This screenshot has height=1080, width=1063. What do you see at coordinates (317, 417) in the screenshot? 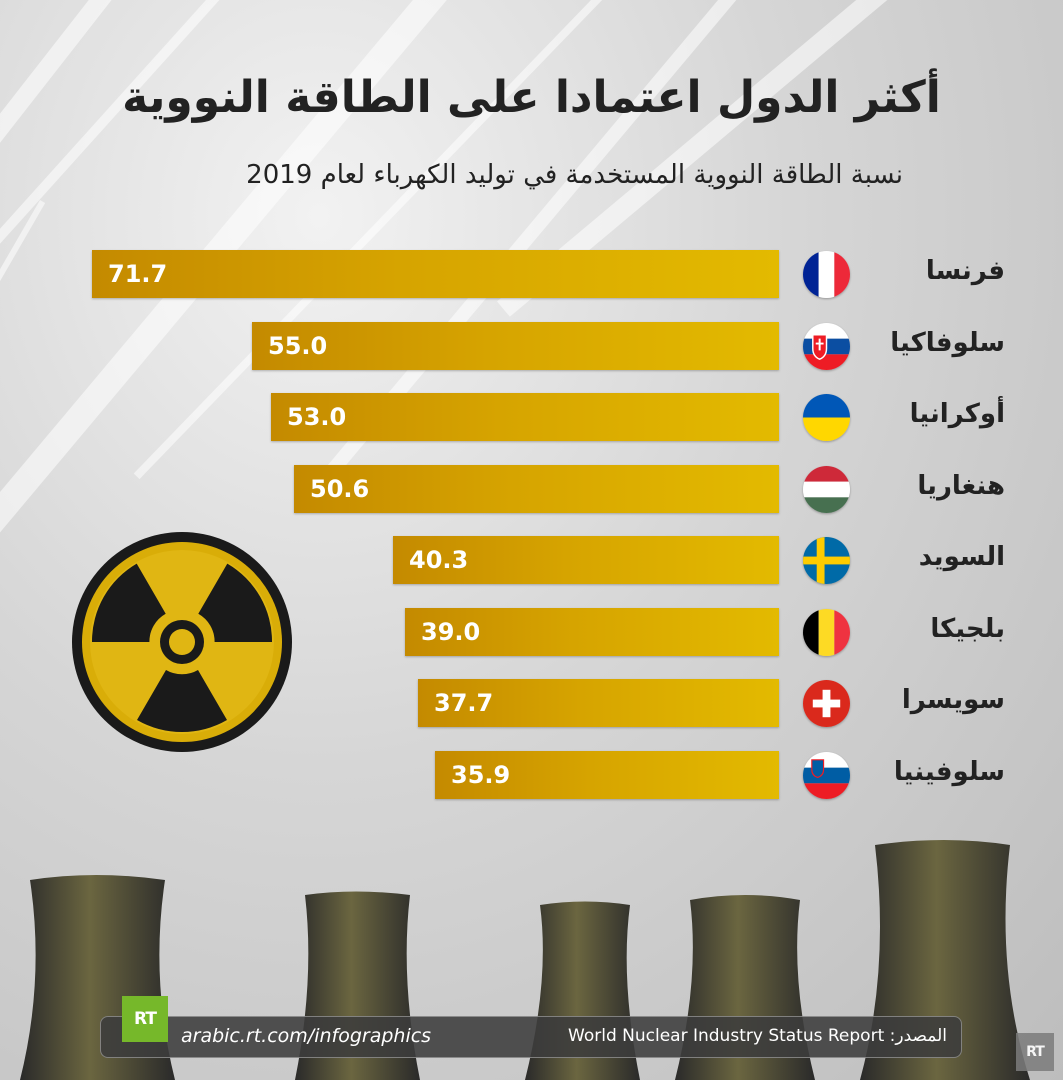
I see `bar-value-label: 53.0` at bounding box center [317, 417].